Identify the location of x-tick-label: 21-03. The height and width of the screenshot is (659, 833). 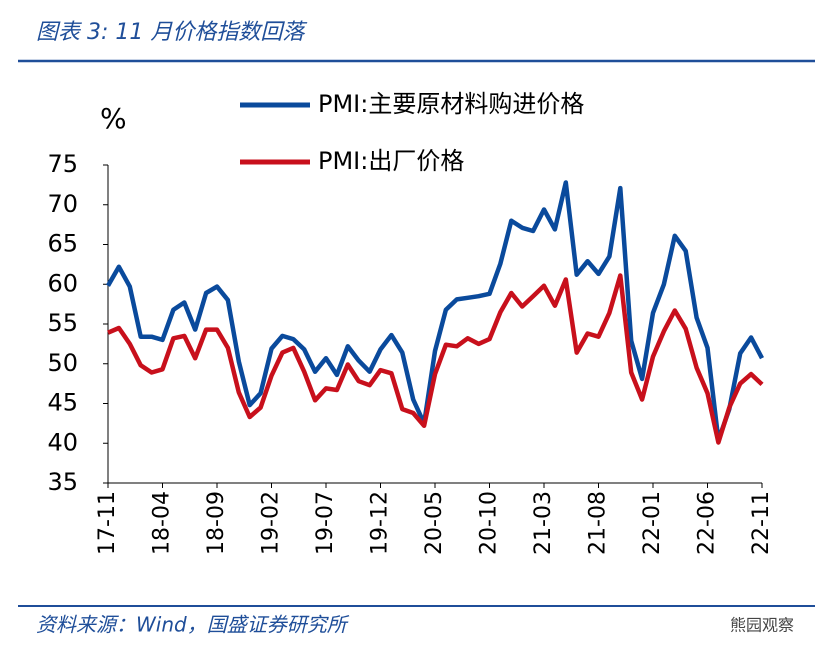
(543, 523).